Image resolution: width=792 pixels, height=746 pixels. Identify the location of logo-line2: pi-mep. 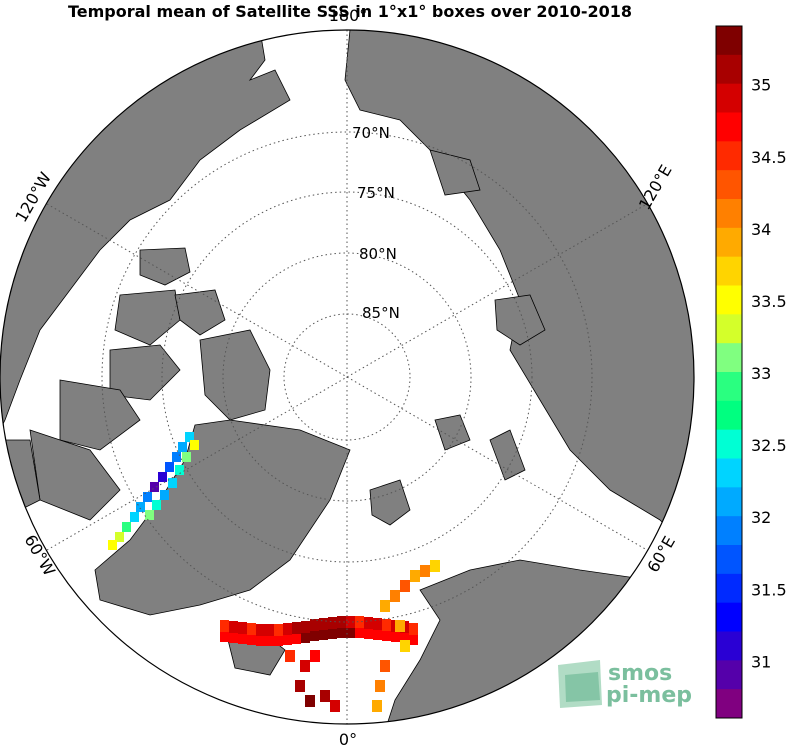
(649, 695).